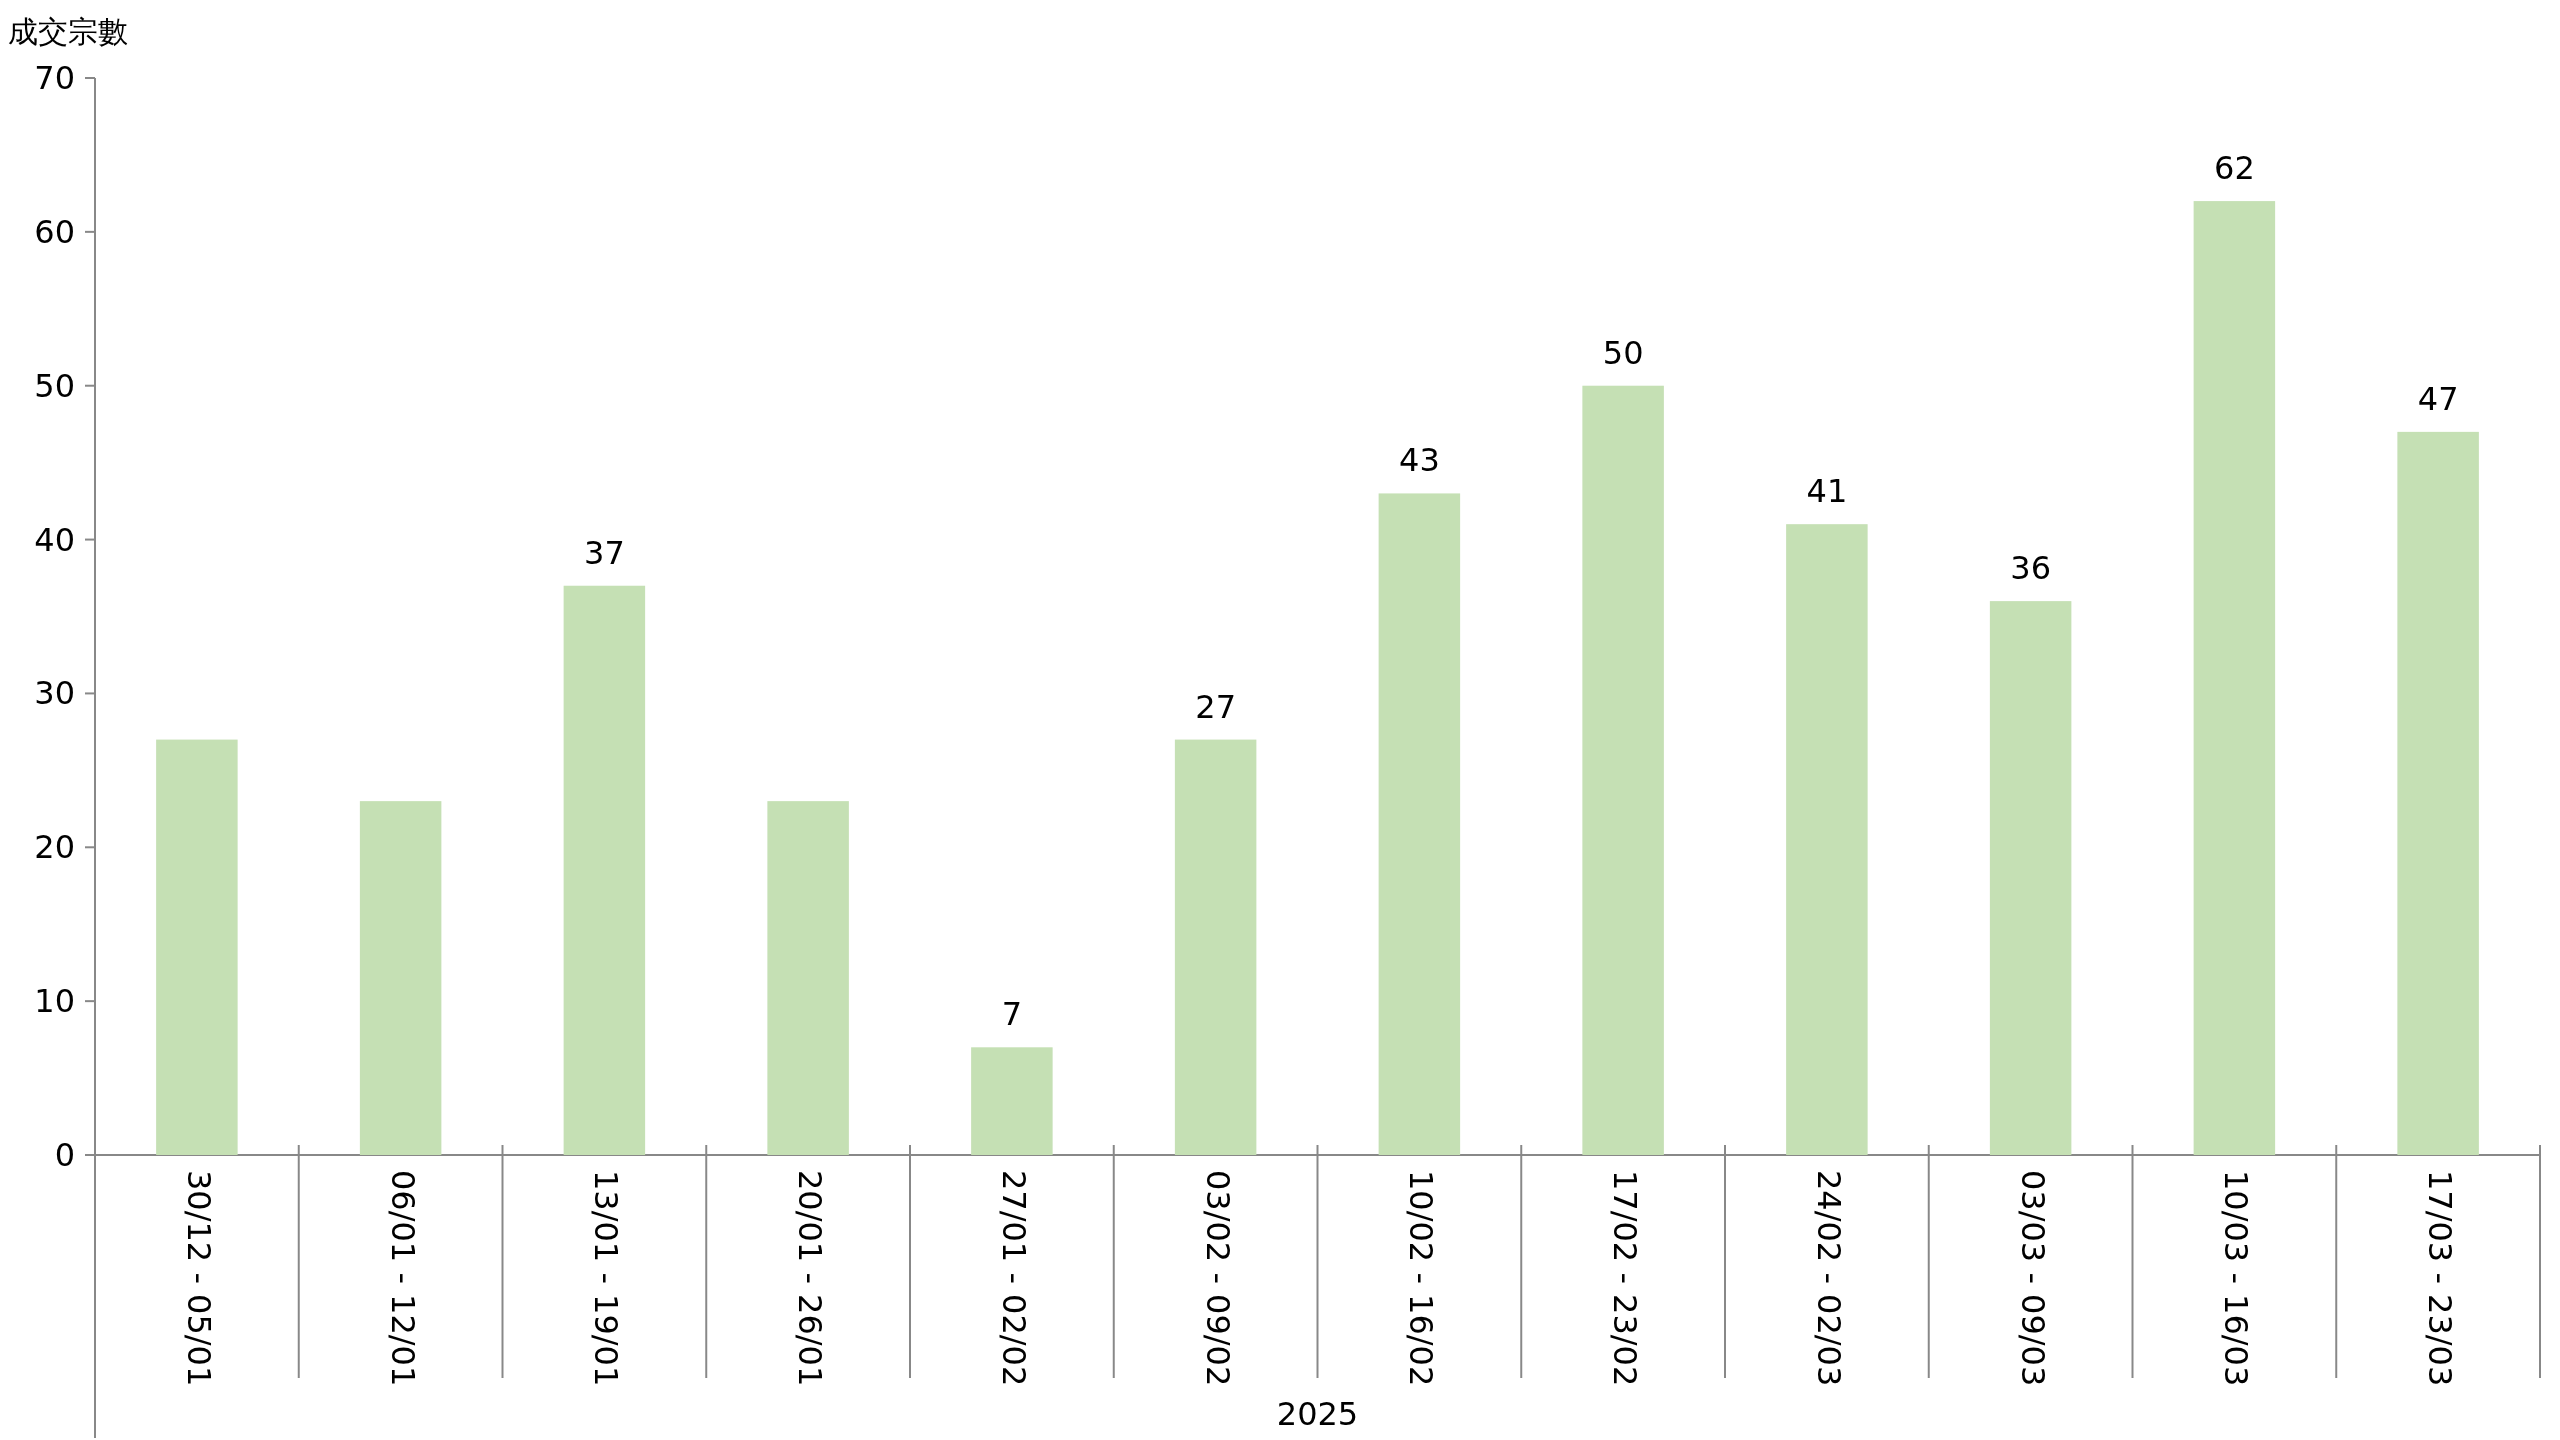  I want to click on x-tick-label: 30/12 - 05/01, so click(198, 1278).